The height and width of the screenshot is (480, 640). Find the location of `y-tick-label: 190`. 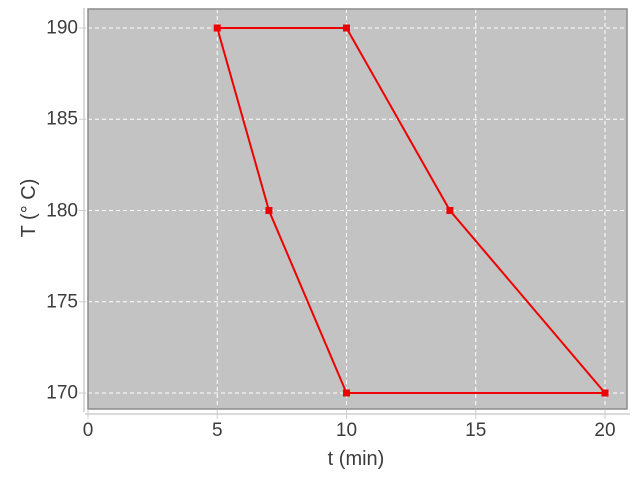

y-tick-label: 190 is located at coordinates (62, 28).